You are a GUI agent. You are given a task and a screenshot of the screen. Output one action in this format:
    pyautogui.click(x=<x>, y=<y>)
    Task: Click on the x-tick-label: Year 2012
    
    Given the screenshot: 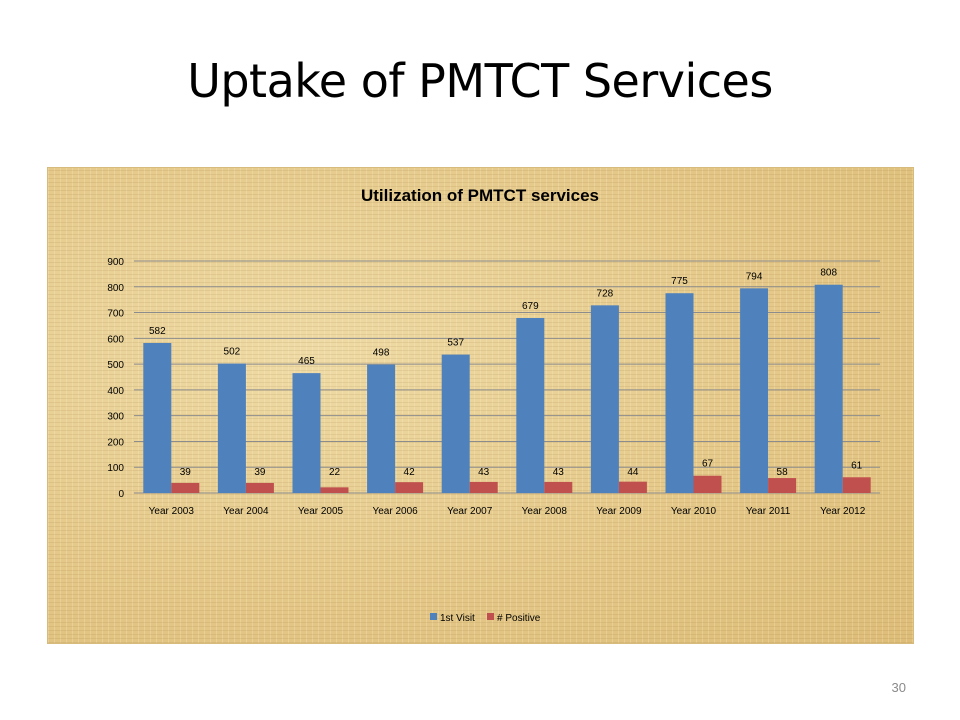 What is the action you would take?
    pyautogui.click(x=843, y=511)
    